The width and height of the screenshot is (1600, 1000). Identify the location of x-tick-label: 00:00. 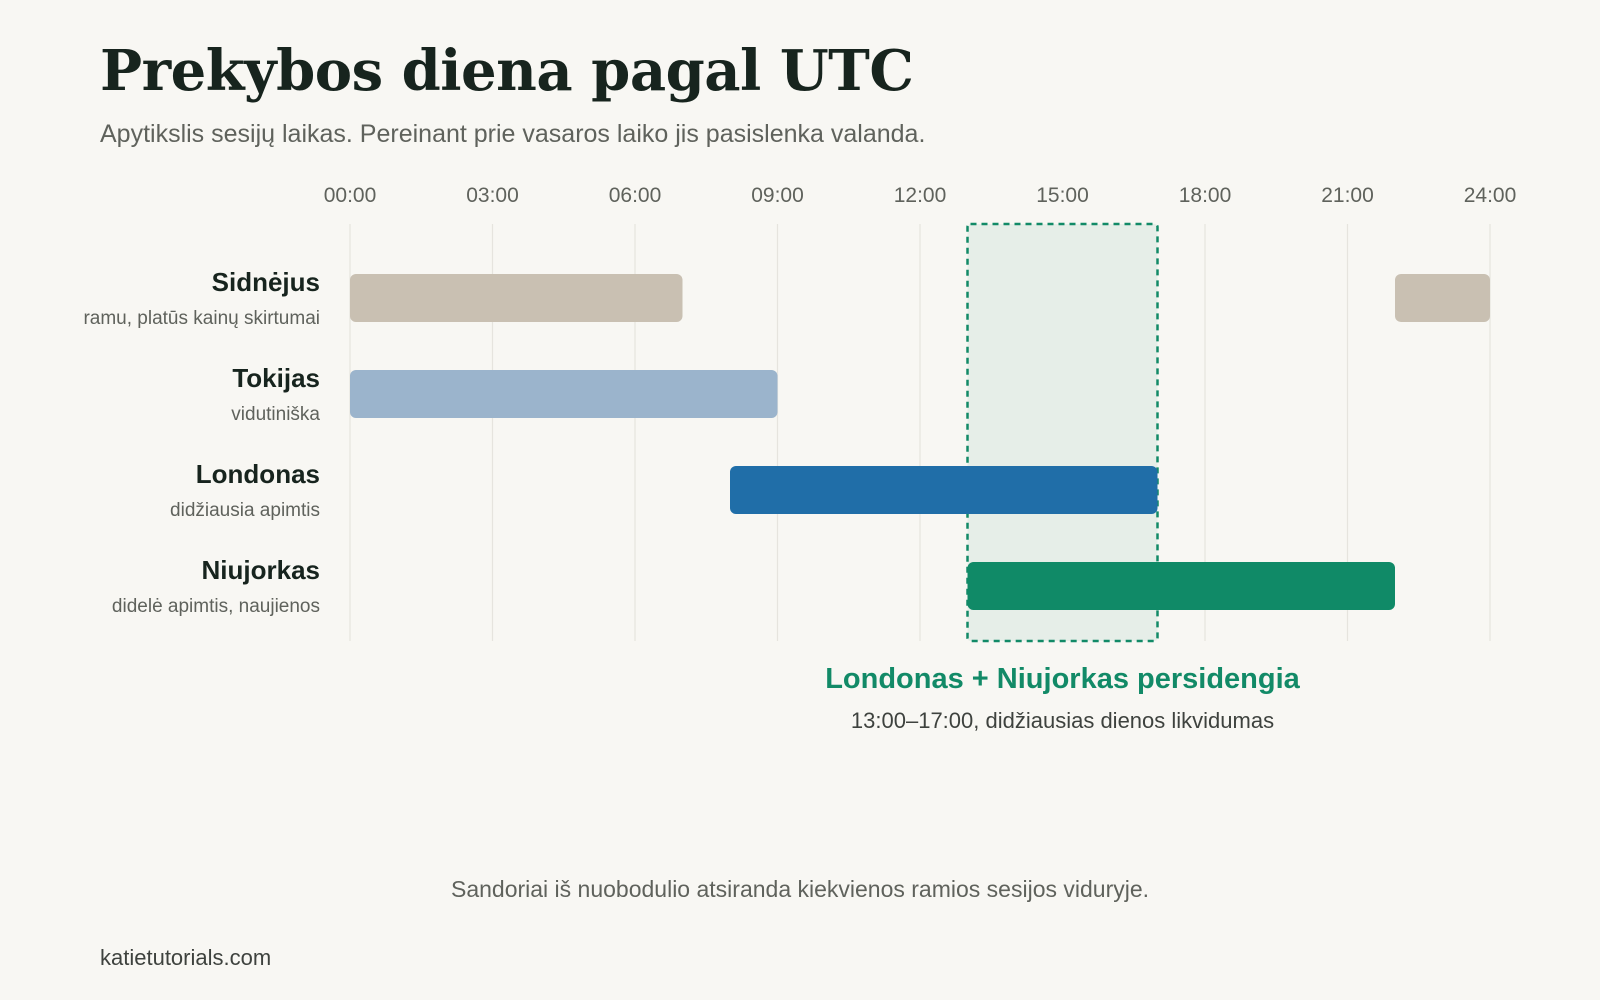
(350, 195).